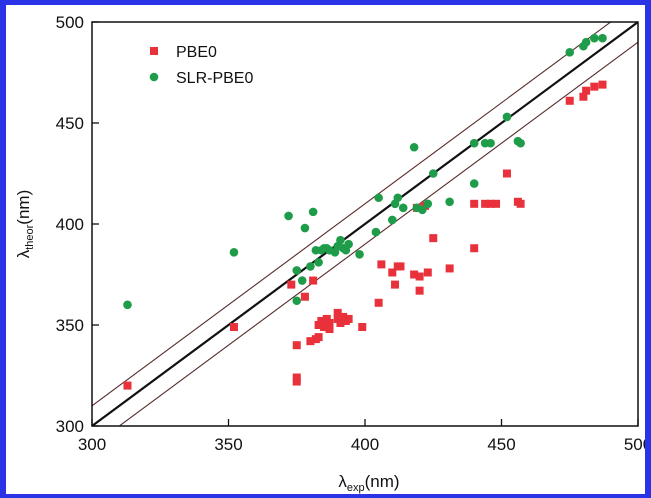  I want to click on y-tick-label-500: 500, so click(70, 22).